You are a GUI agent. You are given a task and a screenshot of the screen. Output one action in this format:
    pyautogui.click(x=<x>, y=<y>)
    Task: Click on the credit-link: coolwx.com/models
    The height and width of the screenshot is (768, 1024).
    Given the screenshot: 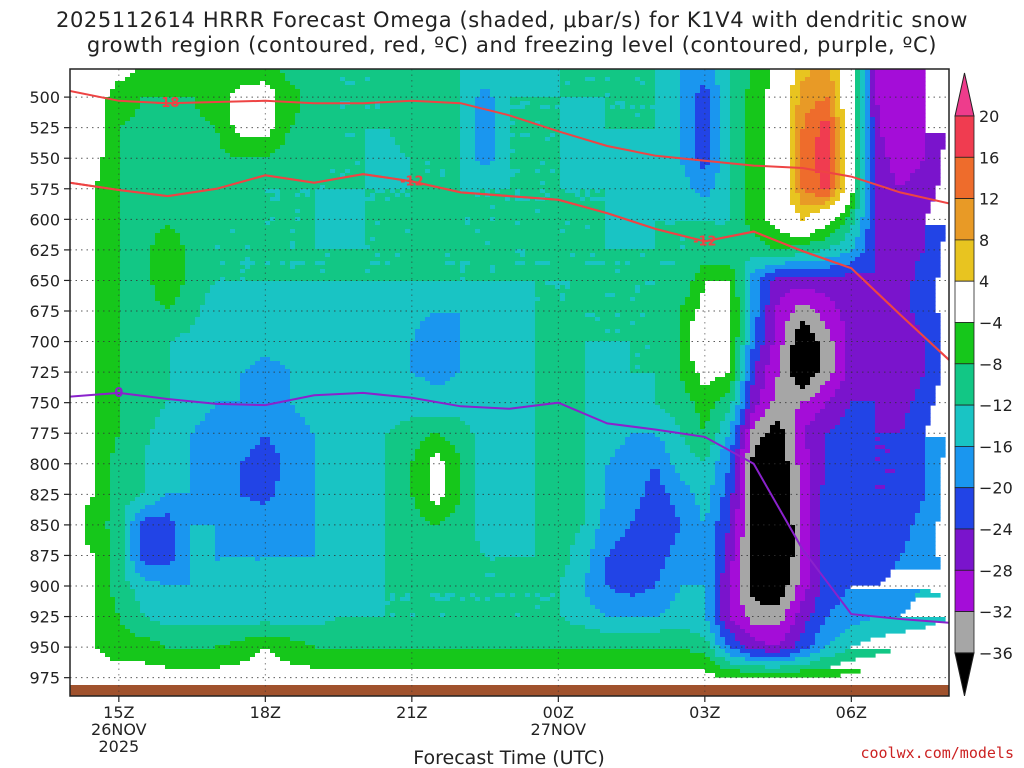 What is the action you would take?
    pyautogui.click(x=937, y=753)
    